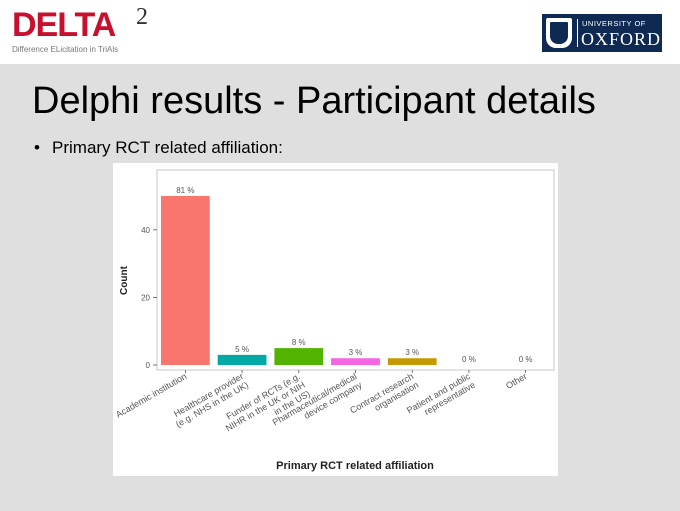 This screenshot has height=511, width=680. Describe the element at coordinates (145, 230) in the screenshot. I see `y-tick-label: 40` at that location.